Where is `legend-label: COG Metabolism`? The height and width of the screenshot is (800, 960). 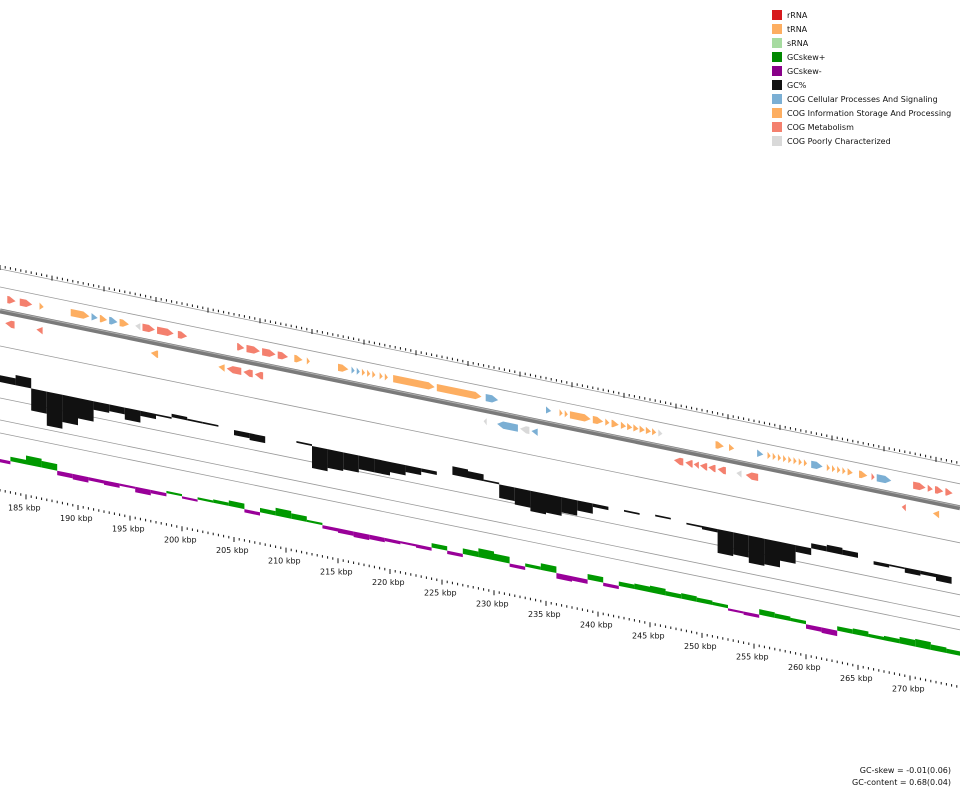
legend-label: COG Metabolism is located at coordinates (820, 127).